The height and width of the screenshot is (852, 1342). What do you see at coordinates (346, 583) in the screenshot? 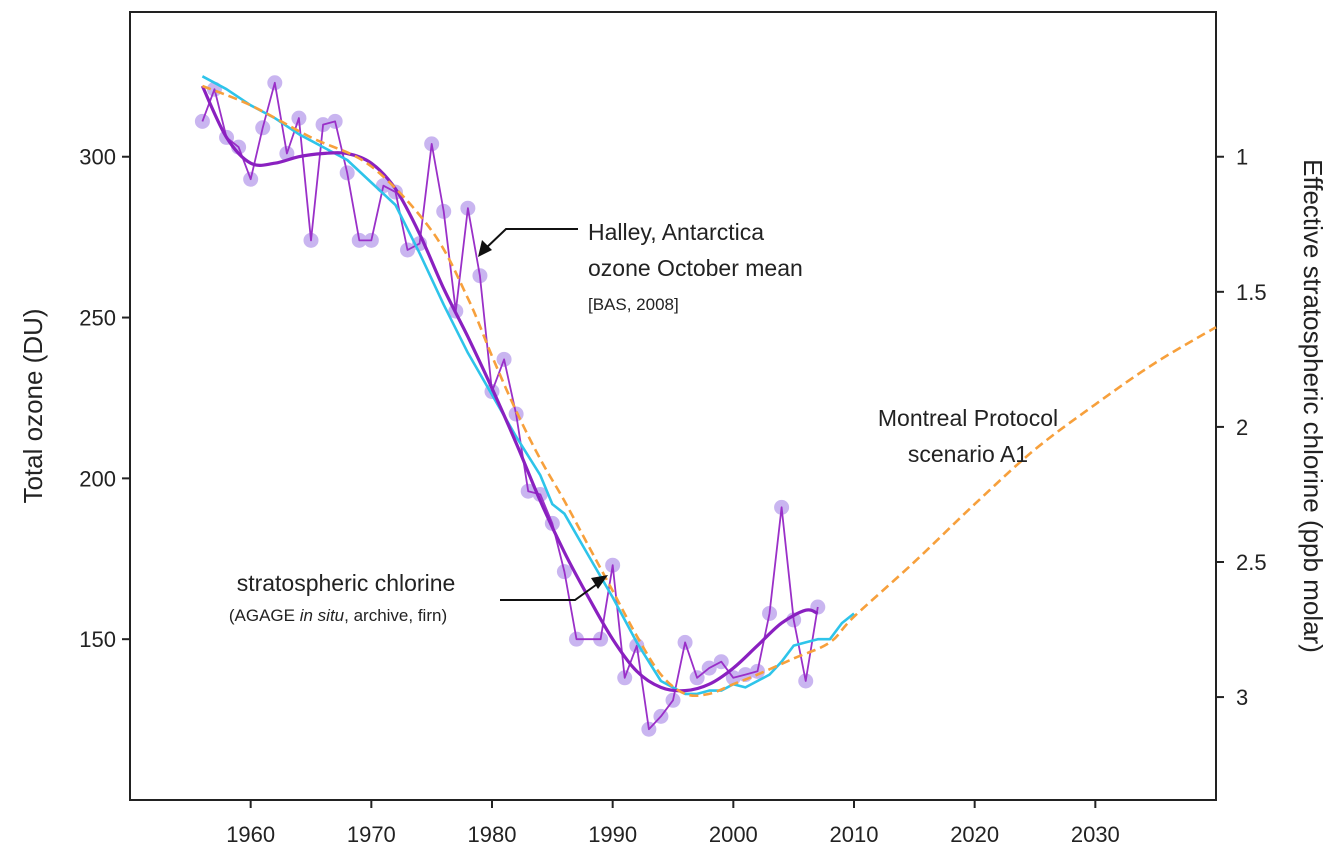
I see `chlorine-label: stratospheric chlorine` at bounding box center [346, 583].